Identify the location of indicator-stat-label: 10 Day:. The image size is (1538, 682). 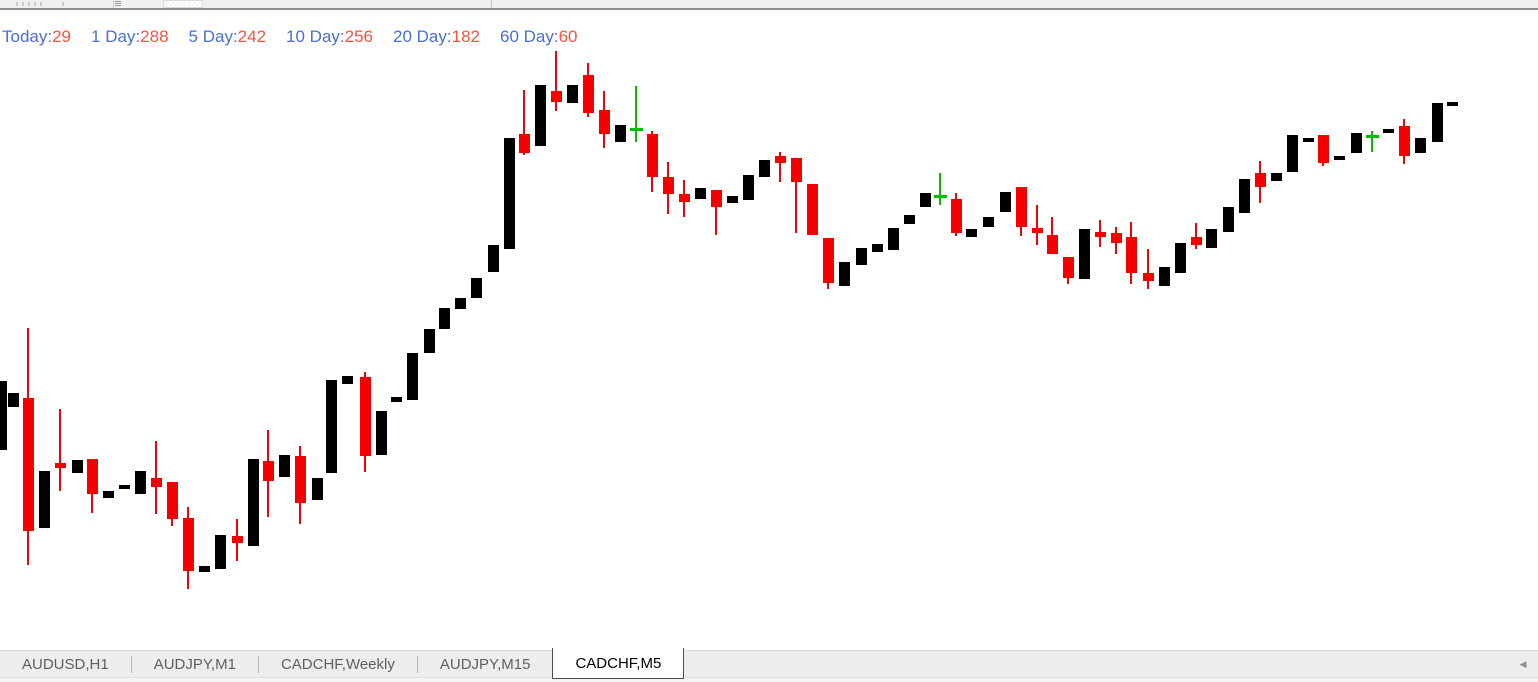
(315, 36).